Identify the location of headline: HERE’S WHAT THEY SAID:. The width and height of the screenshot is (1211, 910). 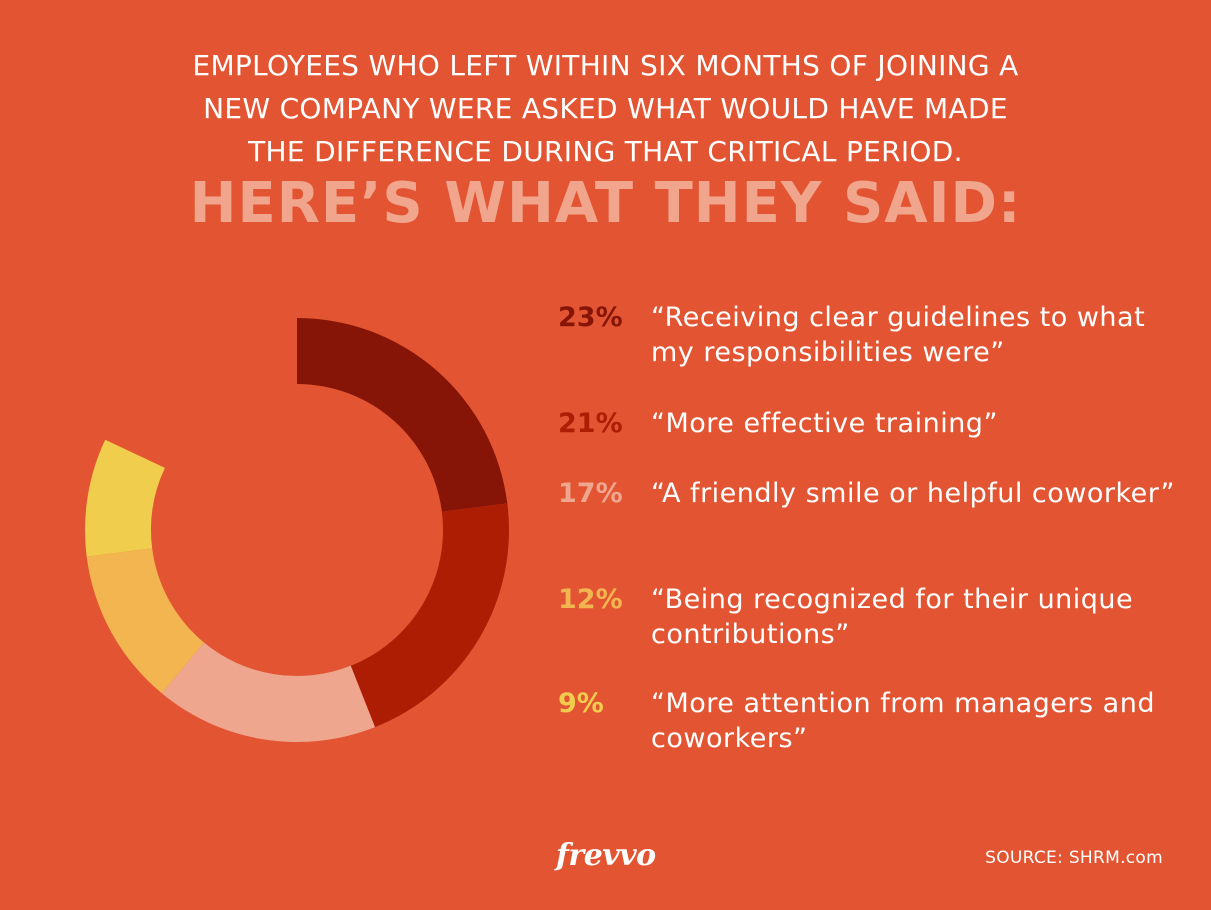
(605, 203).